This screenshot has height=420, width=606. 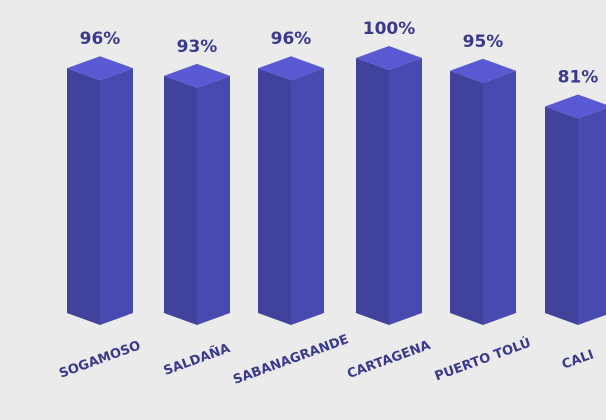 What do you see at coordinates (388, 360) in the screenshot?
I see `category-label: CARTAGENA` at bounding box center [388, 360].